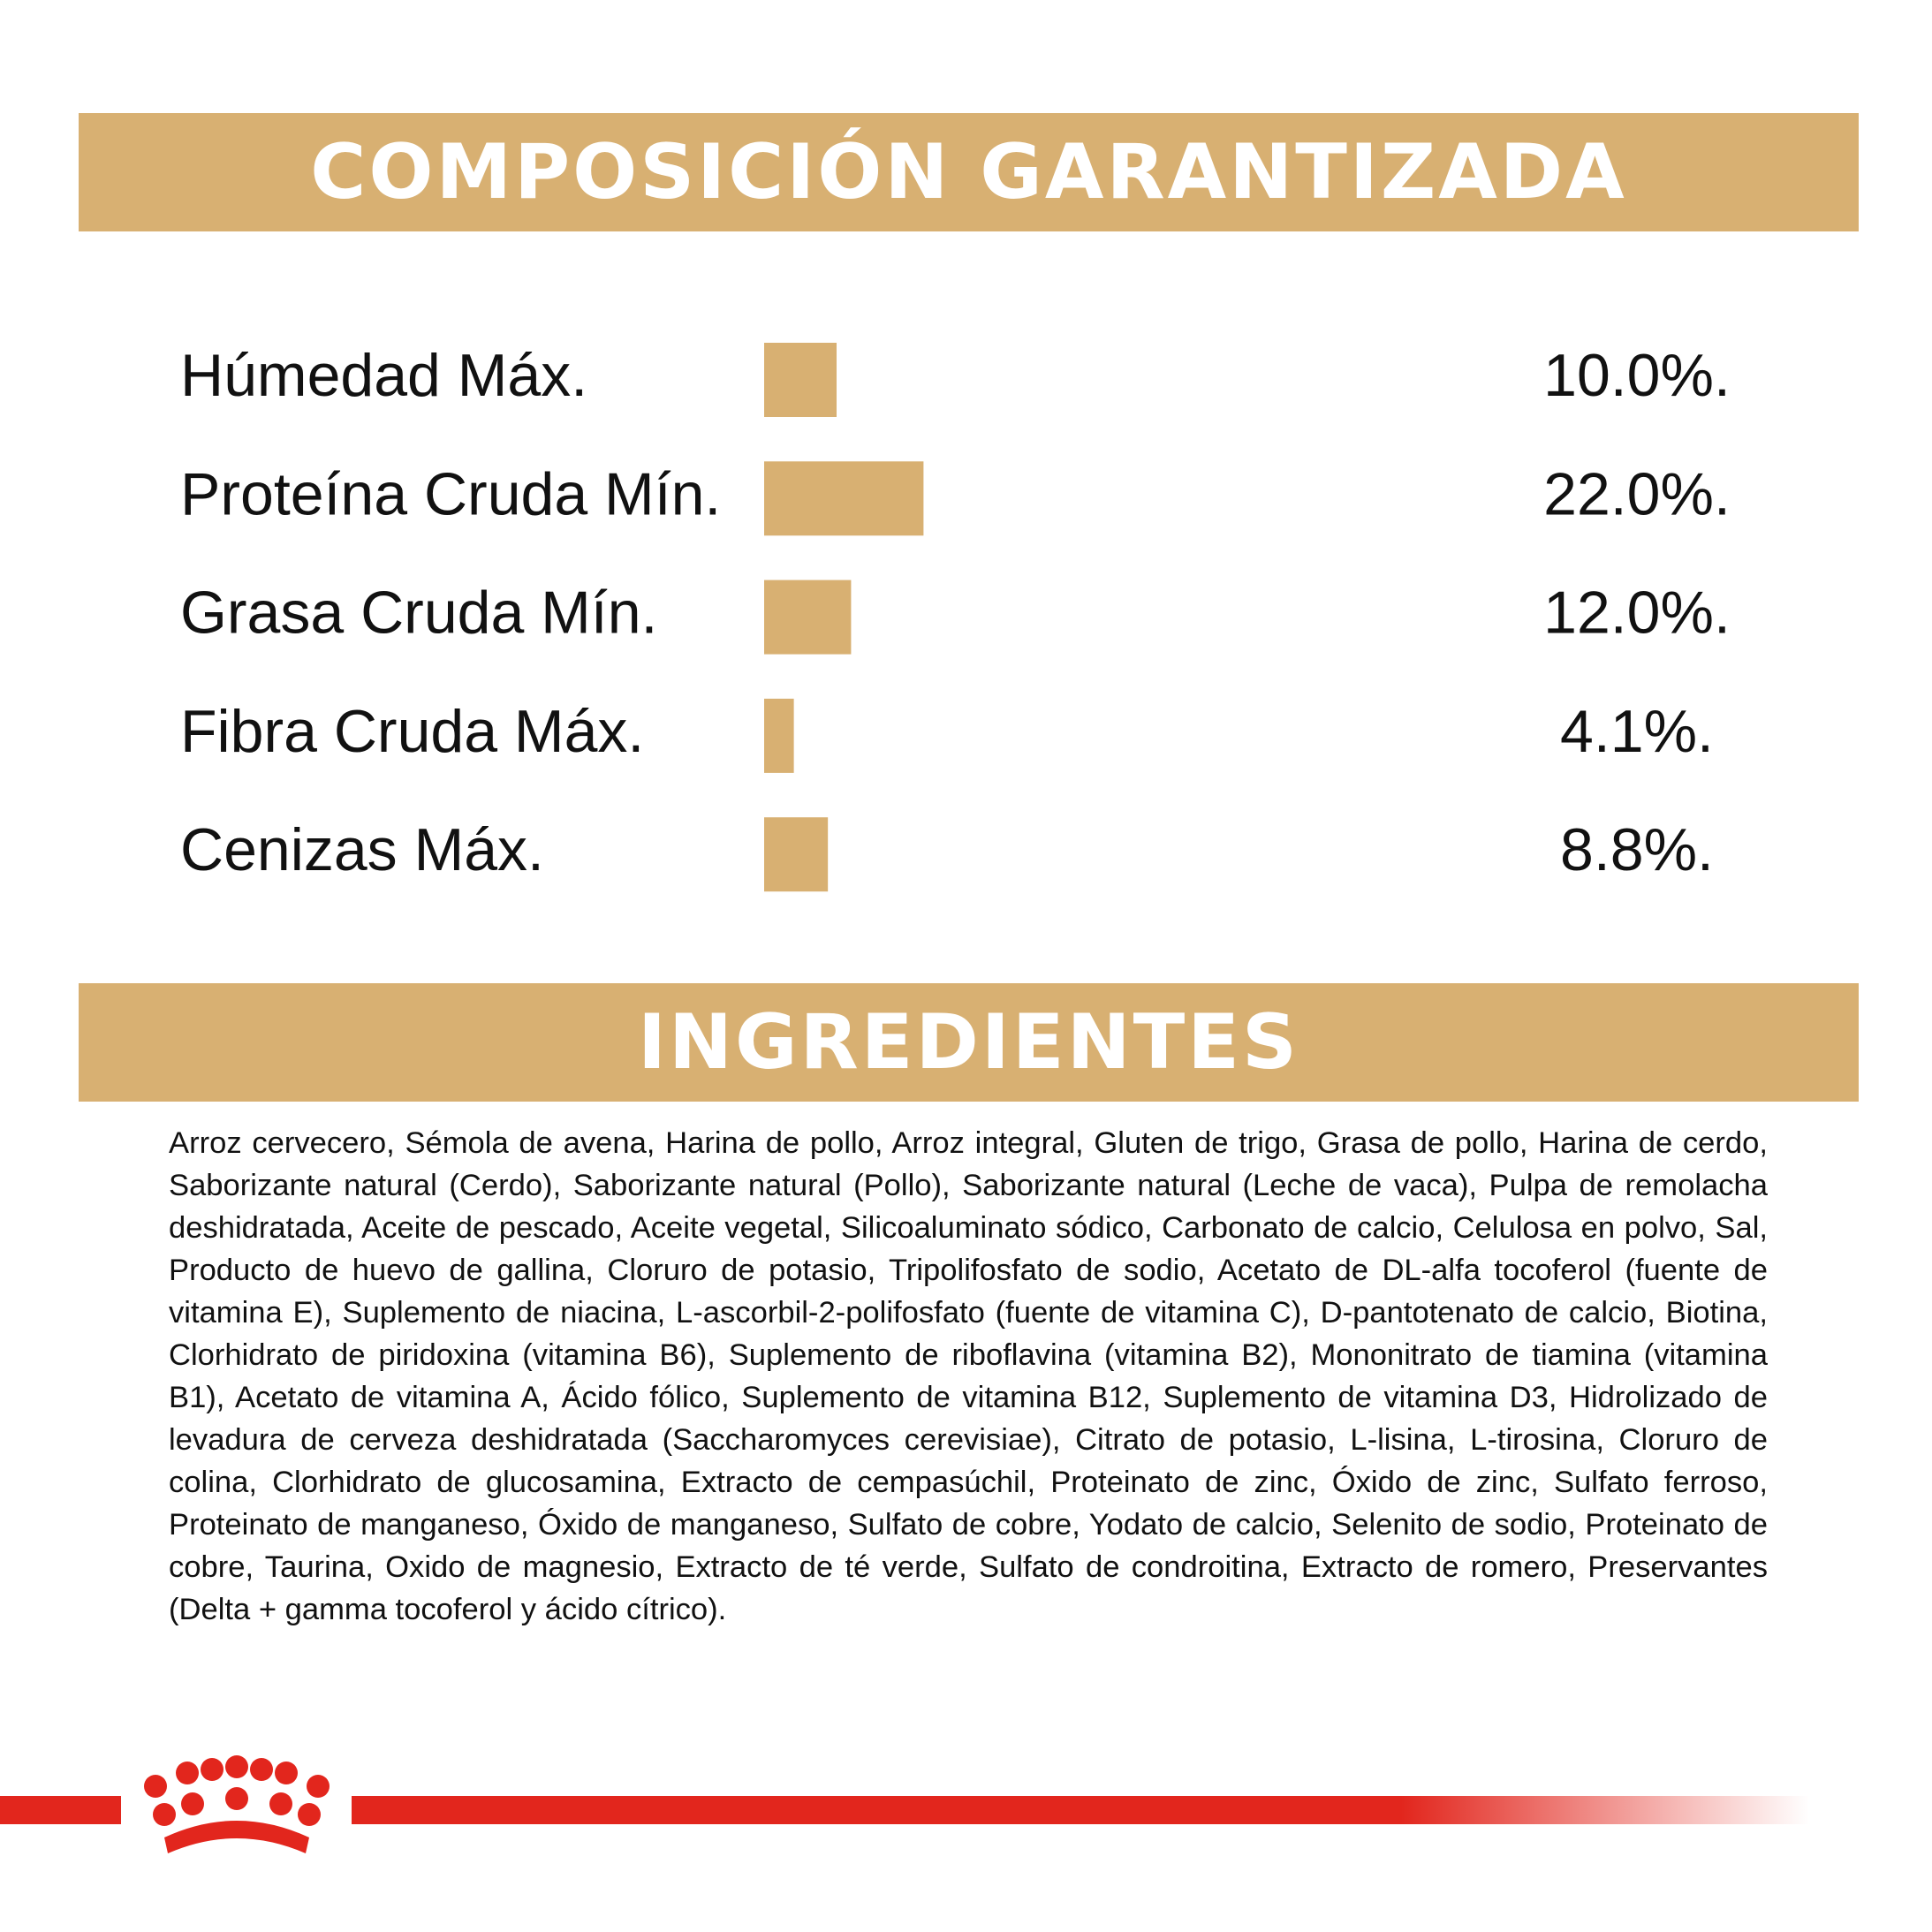 This screenshot has height=1932, width=1932. Describe the element at coordinates (412, 732) in the screenshot. I see `row-label: Fibra Cruda Máx.` at that location.